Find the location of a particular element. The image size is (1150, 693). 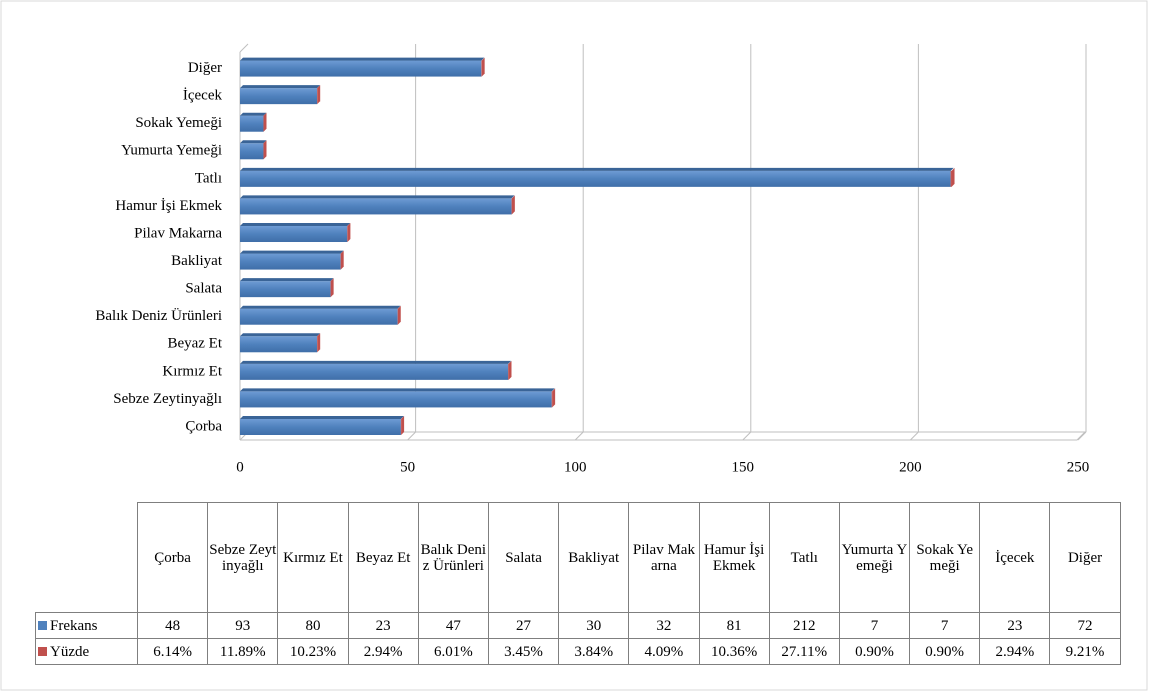

y-tick-label: Balık Deniz Ürünleri is located at coordinates (158, 315).